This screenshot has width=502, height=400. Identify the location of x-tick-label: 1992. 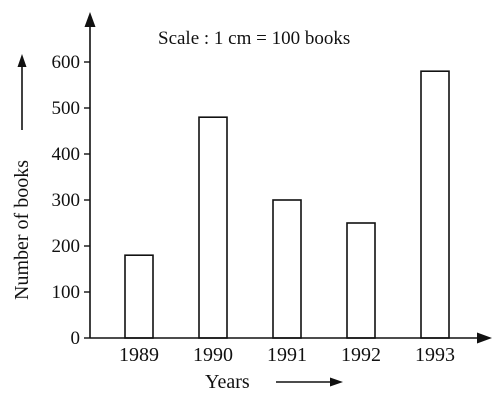
(361, 355).